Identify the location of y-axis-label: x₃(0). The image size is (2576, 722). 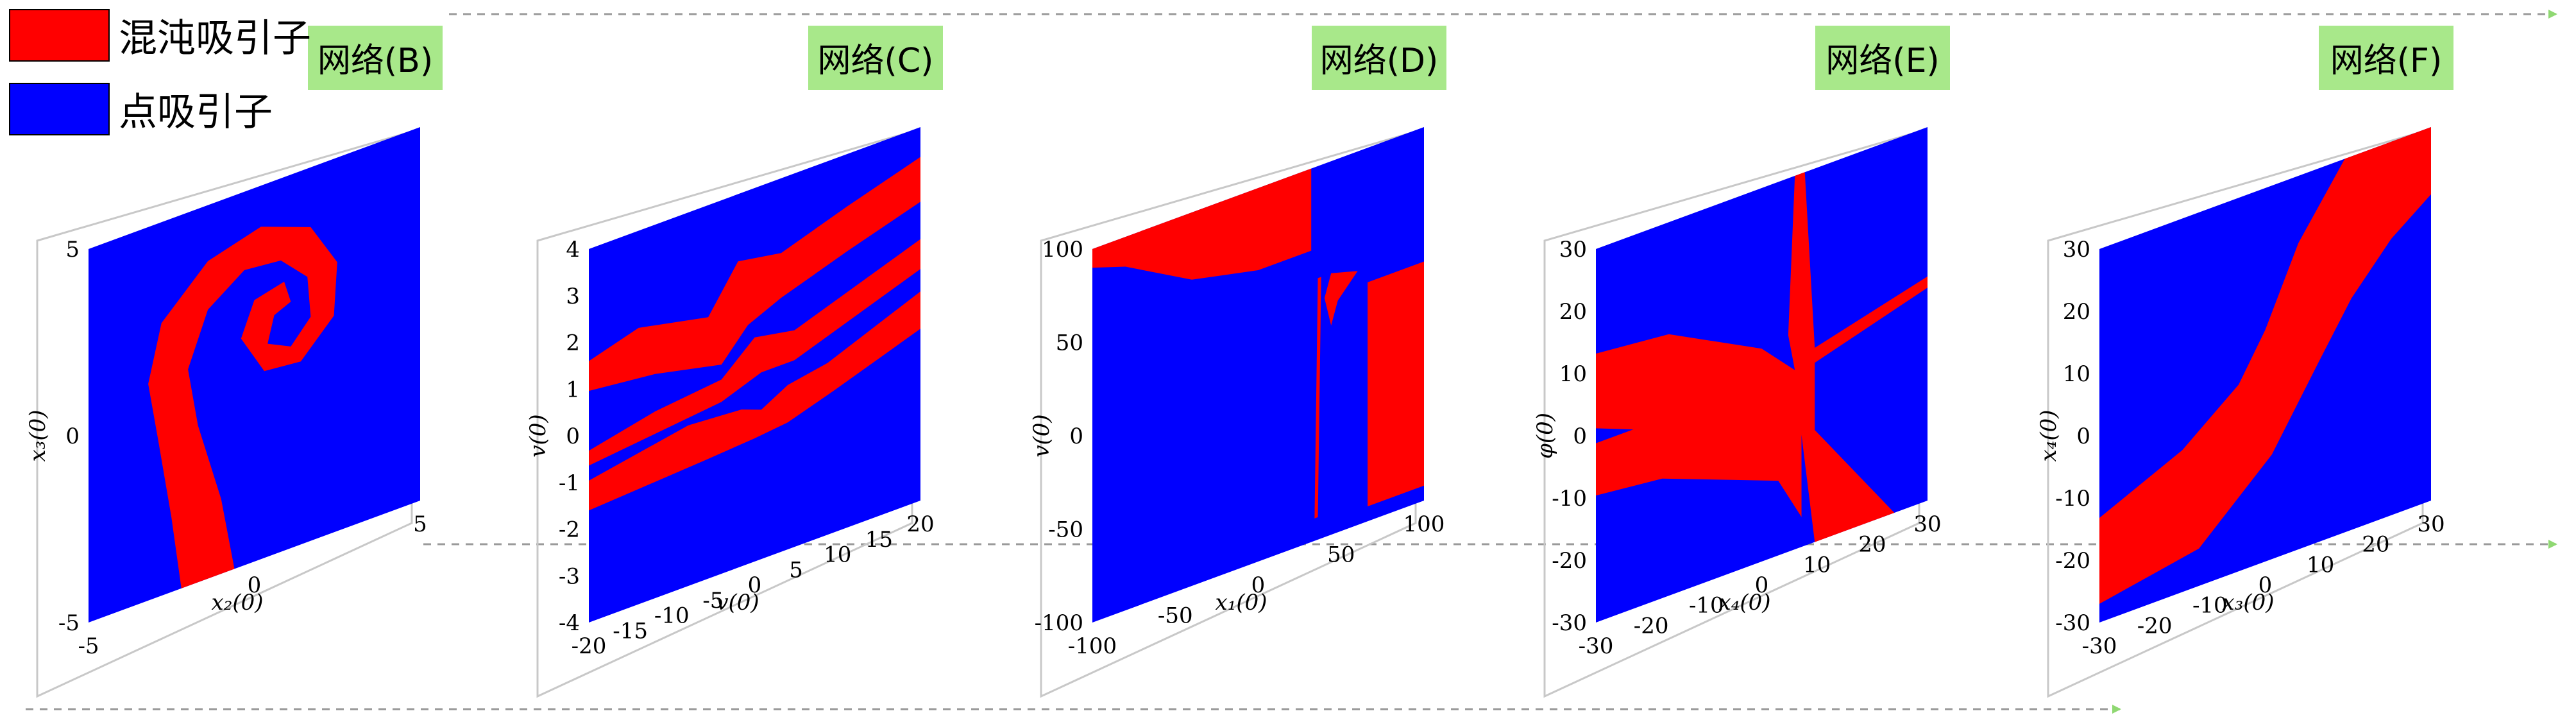
(38, 436).